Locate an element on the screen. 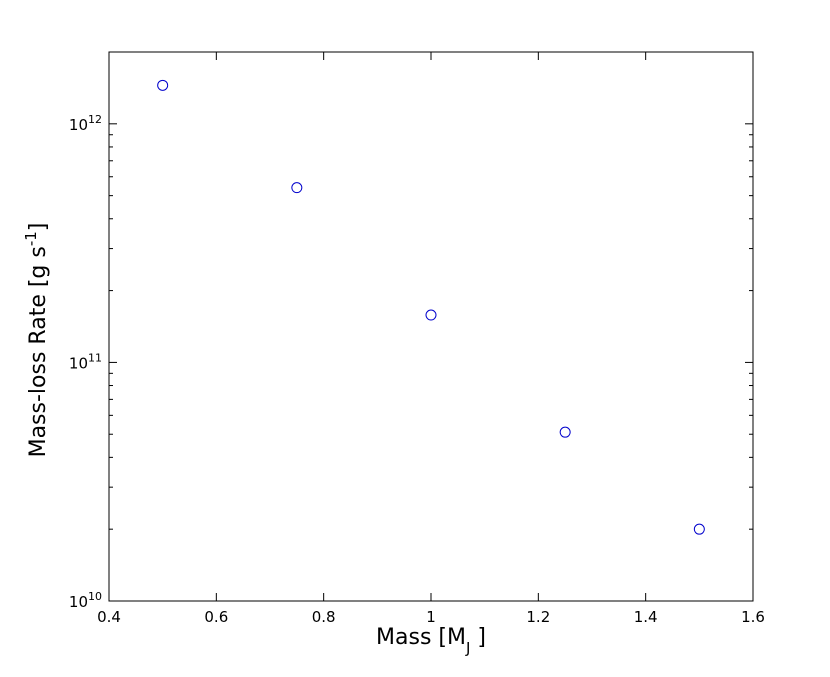  x-axis-title-sub: J is located at coordinates (467, 648).